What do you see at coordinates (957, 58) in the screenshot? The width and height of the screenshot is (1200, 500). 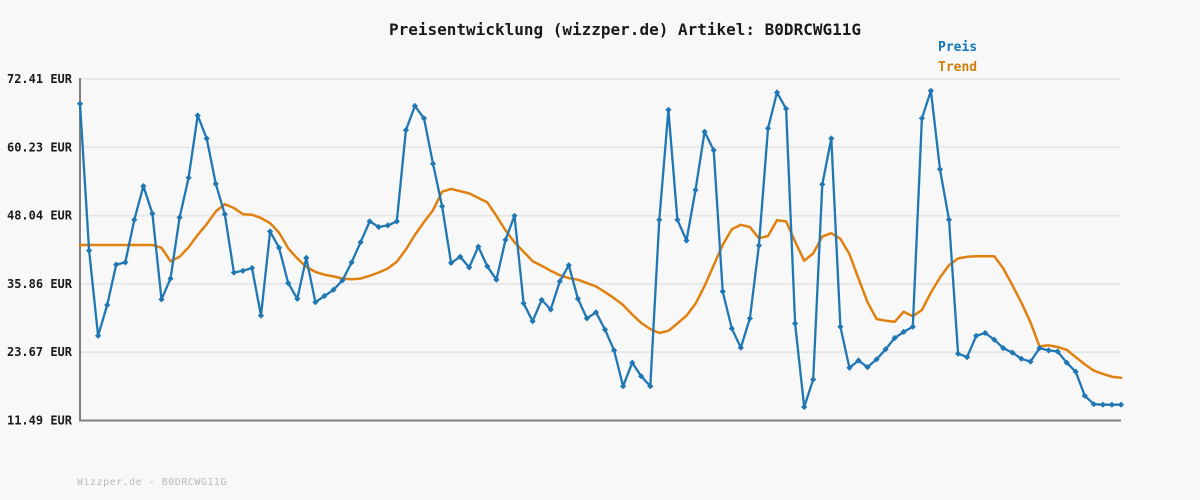 I see `chart-legend: Preis Trend` at bounding box center [957, 58].